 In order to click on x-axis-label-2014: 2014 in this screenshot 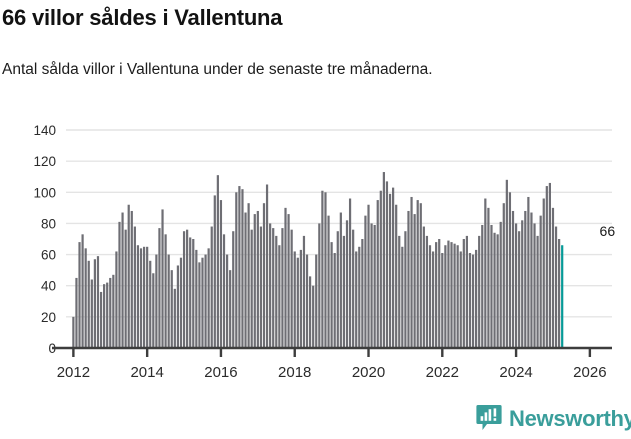, I will do `click(146, 372)`.